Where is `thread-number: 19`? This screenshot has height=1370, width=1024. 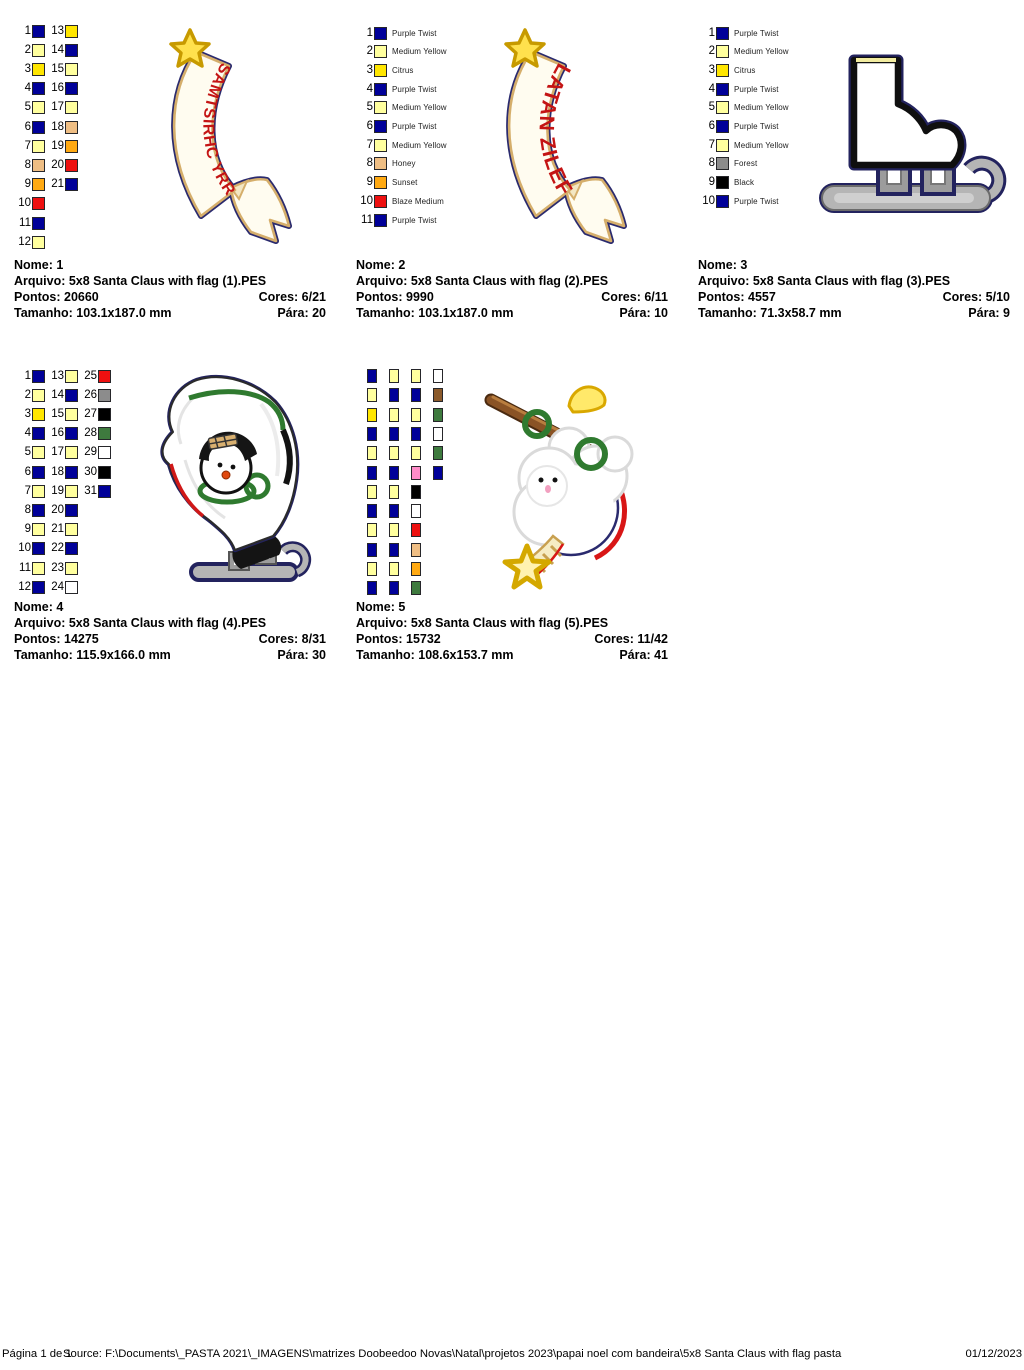
thread-number: 19 is located at coordinates (57, 145).